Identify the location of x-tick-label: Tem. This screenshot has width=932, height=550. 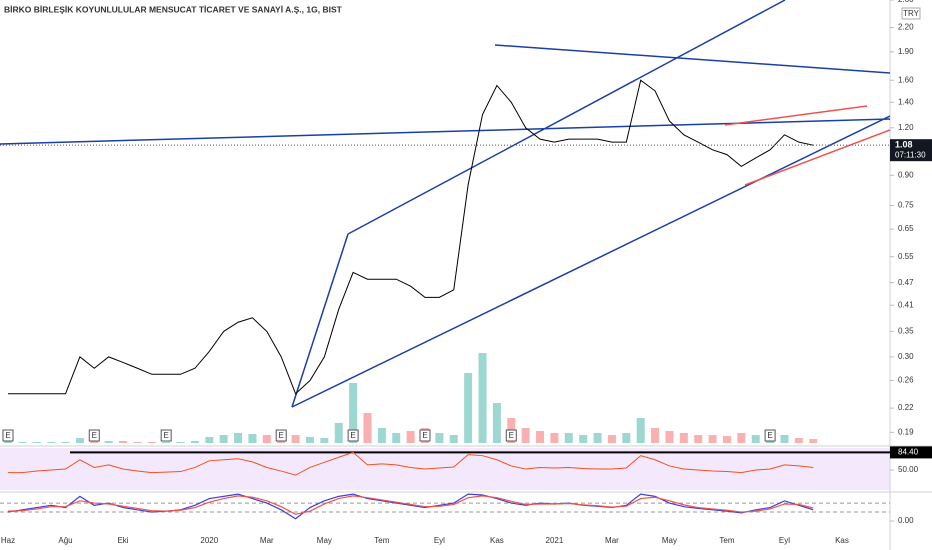
(726, 540).